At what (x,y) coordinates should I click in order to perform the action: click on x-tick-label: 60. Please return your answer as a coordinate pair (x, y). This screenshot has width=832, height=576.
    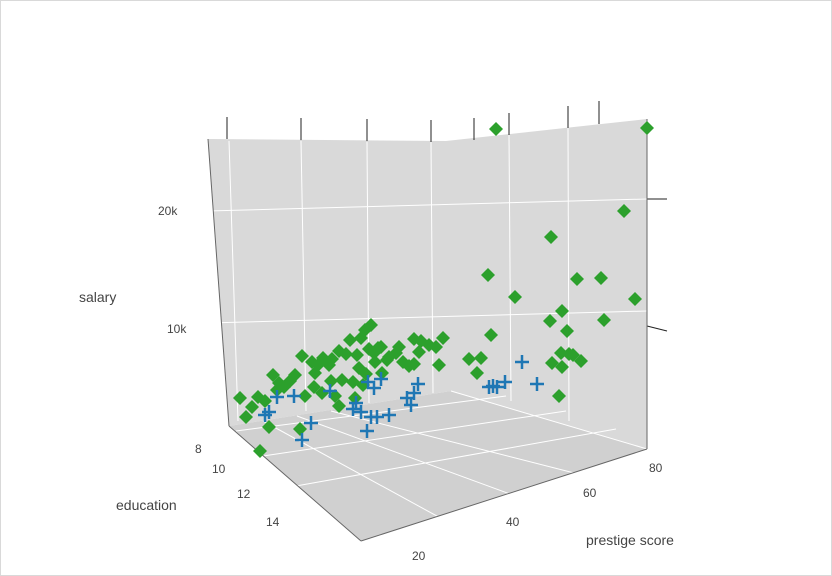
    Looking at the image, I should click on (590, 493).